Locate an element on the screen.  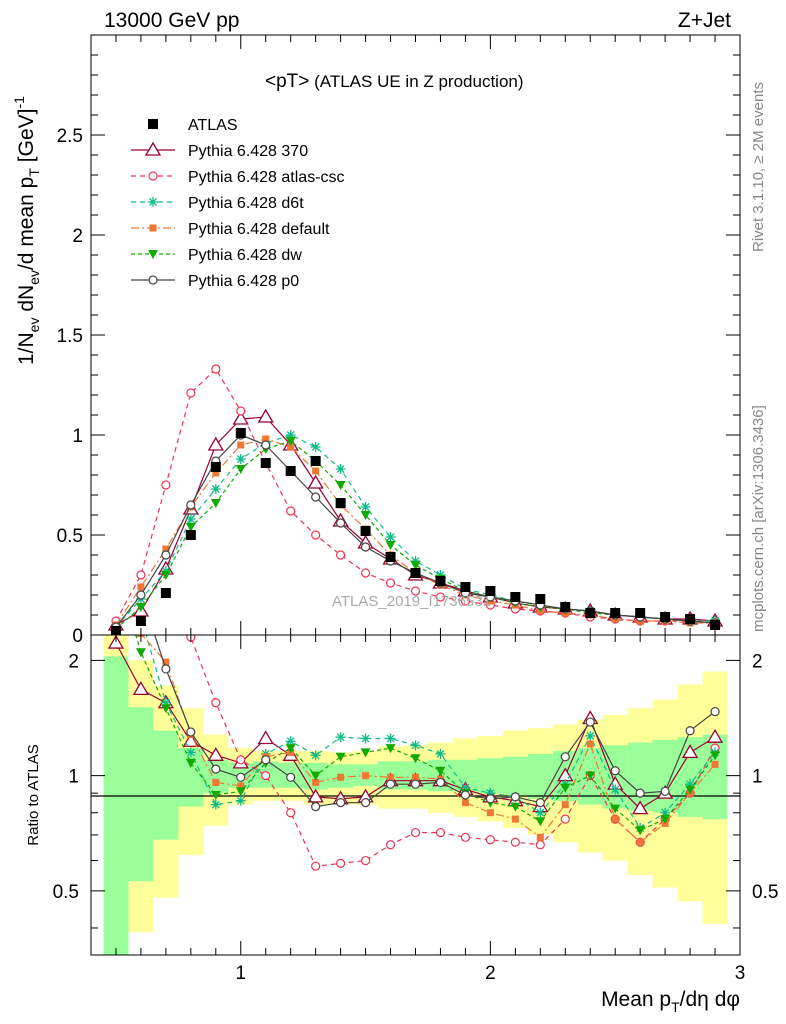
mcplots-label: mcplots.cern.ch [arXiv:1306.3436] is located at coordinates (758, 518).